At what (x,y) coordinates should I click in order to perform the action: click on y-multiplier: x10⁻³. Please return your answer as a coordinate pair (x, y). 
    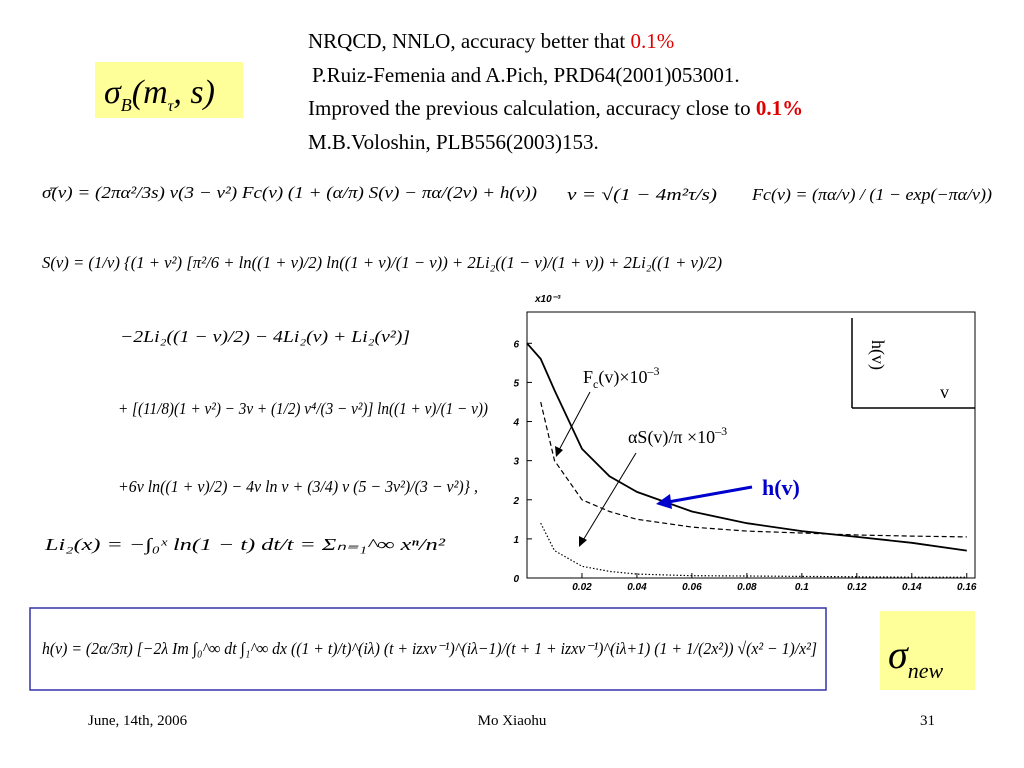
    Looking at the image, I should click on (547, 299).